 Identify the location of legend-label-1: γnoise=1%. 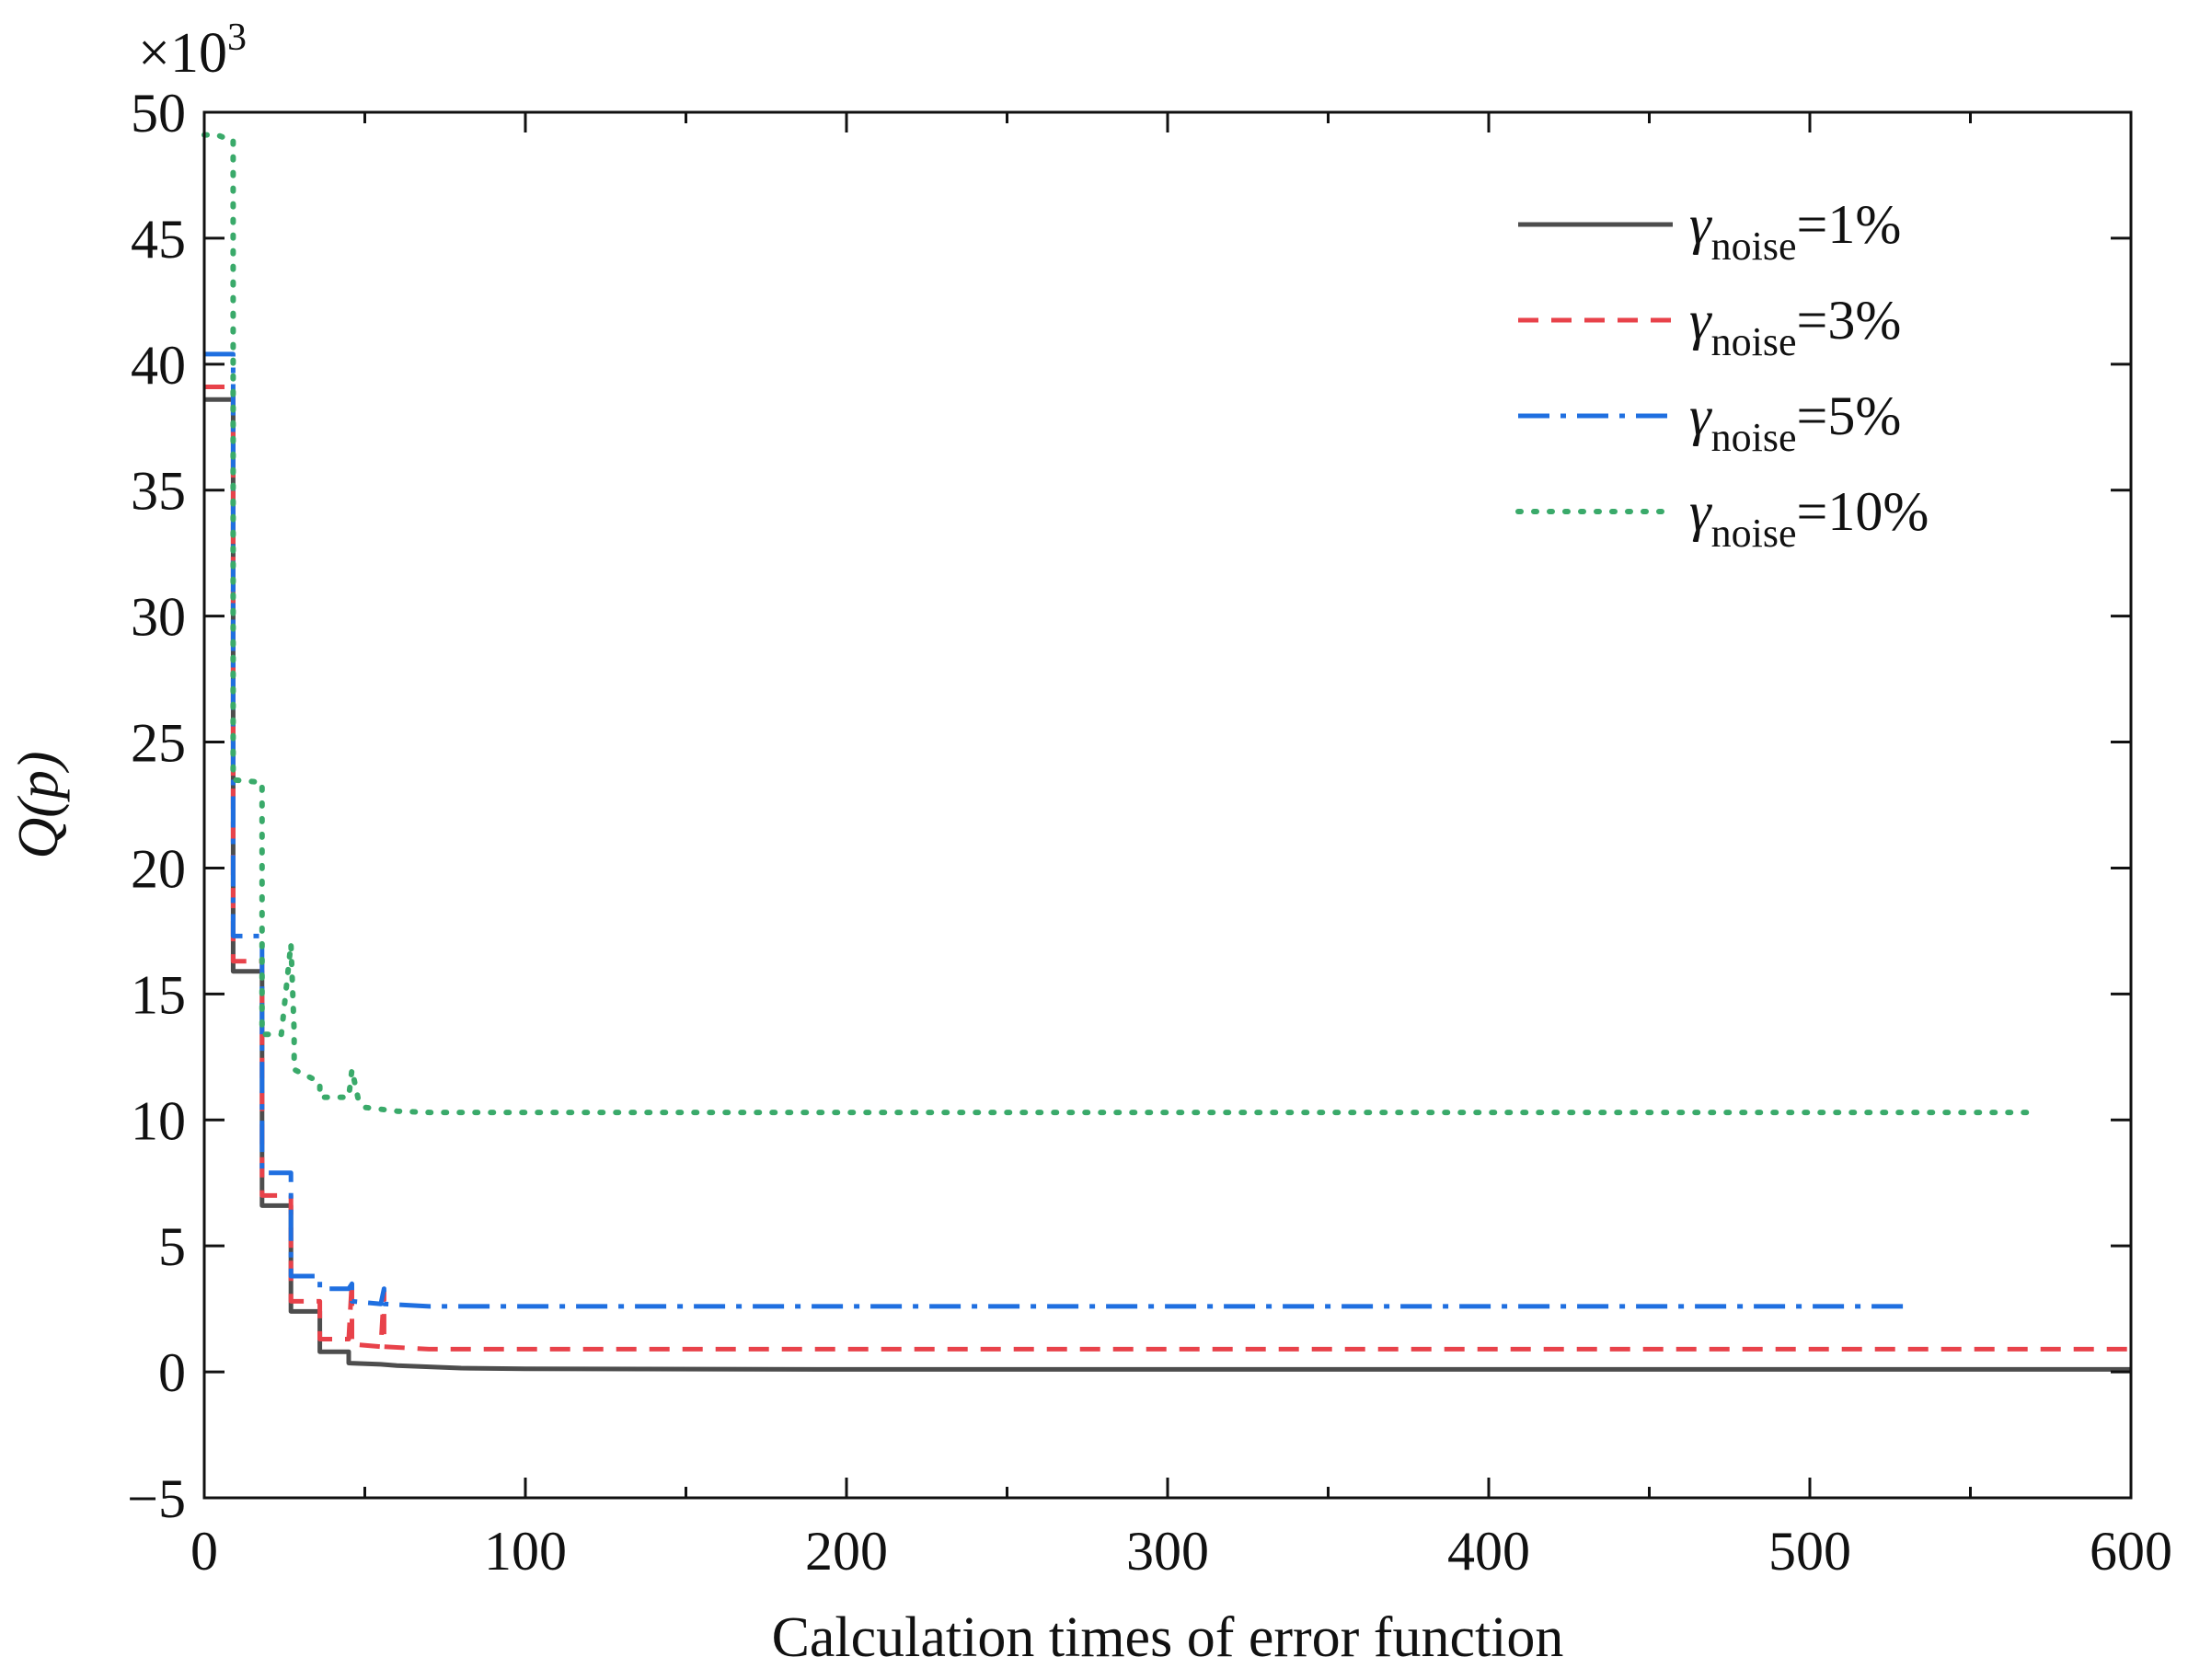
(1795, 231).